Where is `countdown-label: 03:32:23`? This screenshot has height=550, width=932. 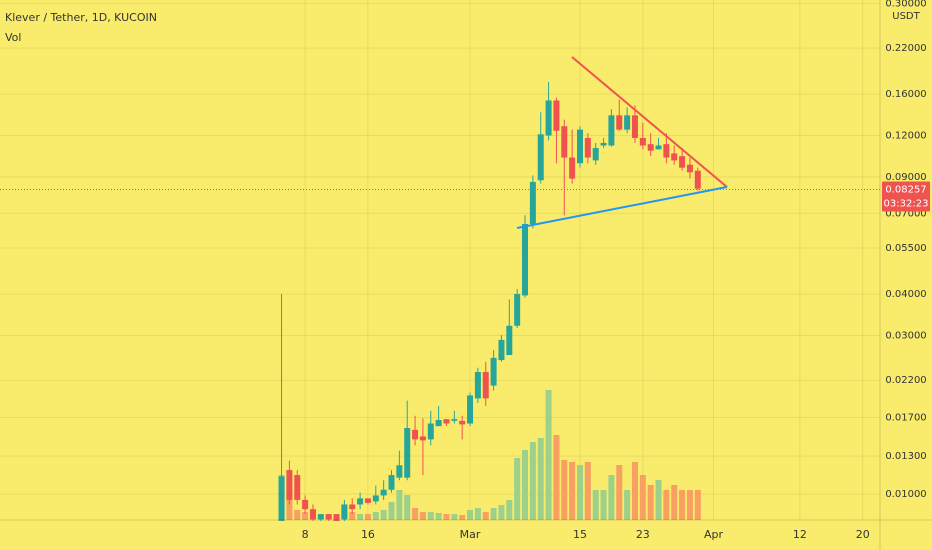
countdown-label: 03:32:23 is located at coordinates (906, 203).